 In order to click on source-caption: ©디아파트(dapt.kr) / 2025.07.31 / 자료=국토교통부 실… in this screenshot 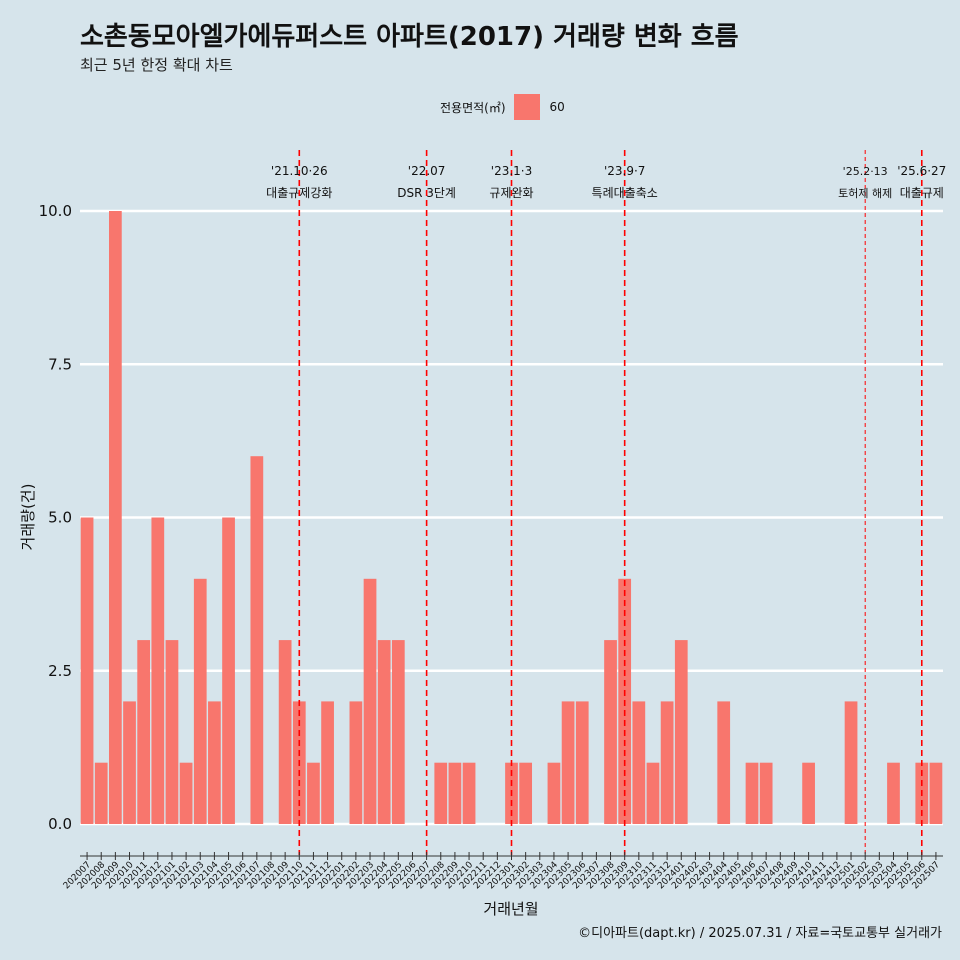, I will do `click(760, 933)`.